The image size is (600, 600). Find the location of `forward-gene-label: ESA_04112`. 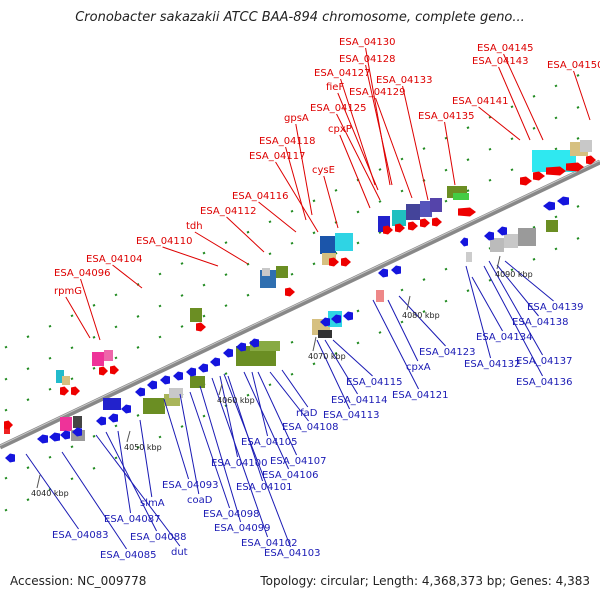

forward-gene-label: ESA_04112 is located at coordinates (228, 211).